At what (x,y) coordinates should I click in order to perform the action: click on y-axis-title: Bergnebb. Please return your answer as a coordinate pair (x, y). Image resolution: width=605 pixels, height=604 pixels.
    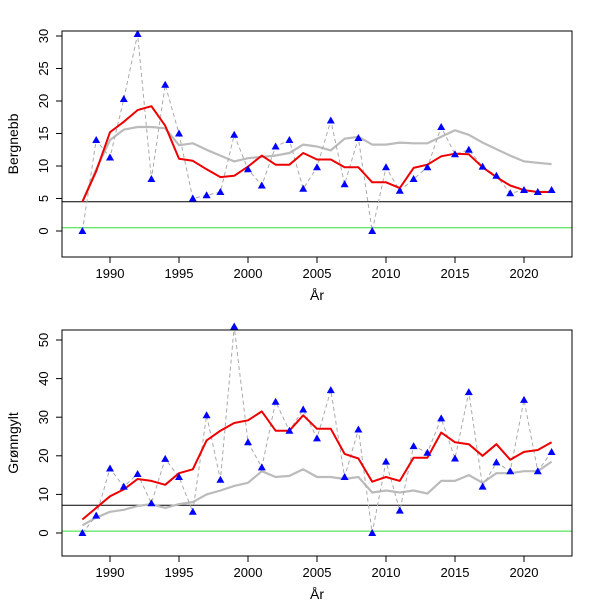
    Looking at the image, I should click on (13, 143).